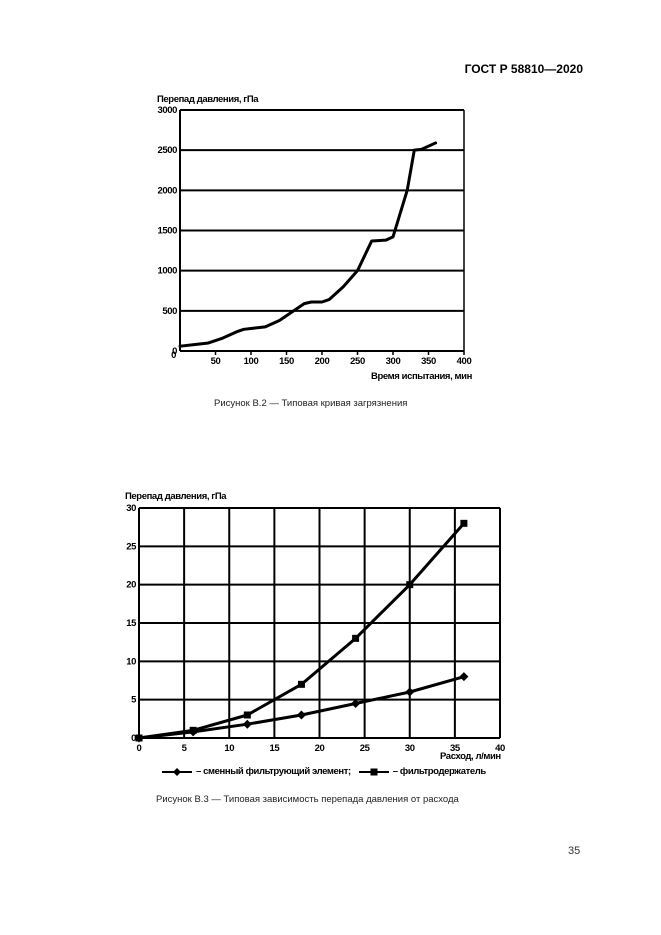 This screenshot has height=935, width=661. What do you see at coordinates (169, 311) in the screenshot?
I see `svg-text: 500` at bounding box center [169, 311].